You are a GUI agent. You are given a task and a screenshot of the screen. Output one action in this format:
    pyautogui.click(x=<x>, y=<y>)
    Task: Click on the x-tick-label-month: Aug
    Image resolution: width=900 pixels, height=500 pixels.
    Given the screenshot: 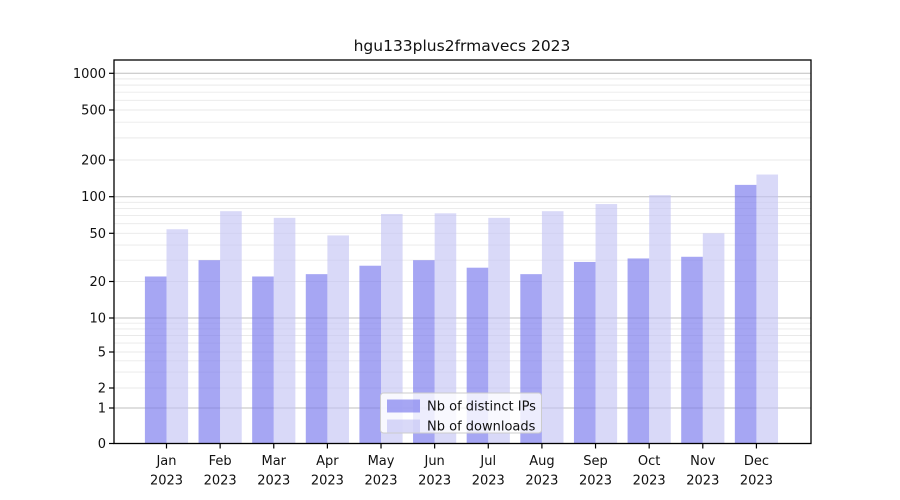 What is the action you would take?
    pyautogui.click(x=541, y=461)
    